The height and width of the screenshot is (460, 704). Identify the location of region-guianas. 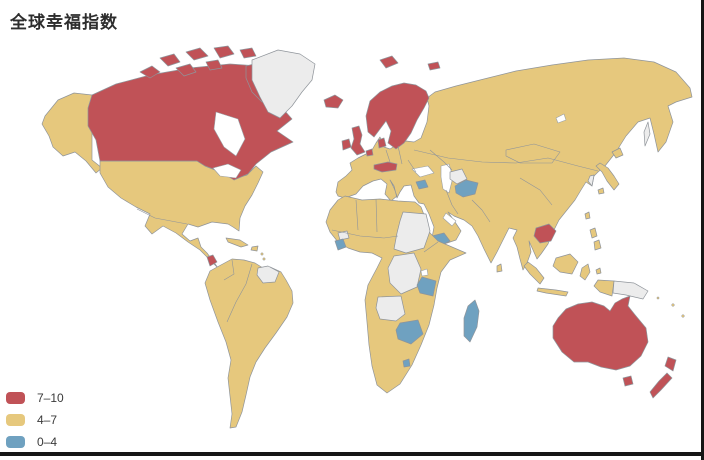
(268, 274).